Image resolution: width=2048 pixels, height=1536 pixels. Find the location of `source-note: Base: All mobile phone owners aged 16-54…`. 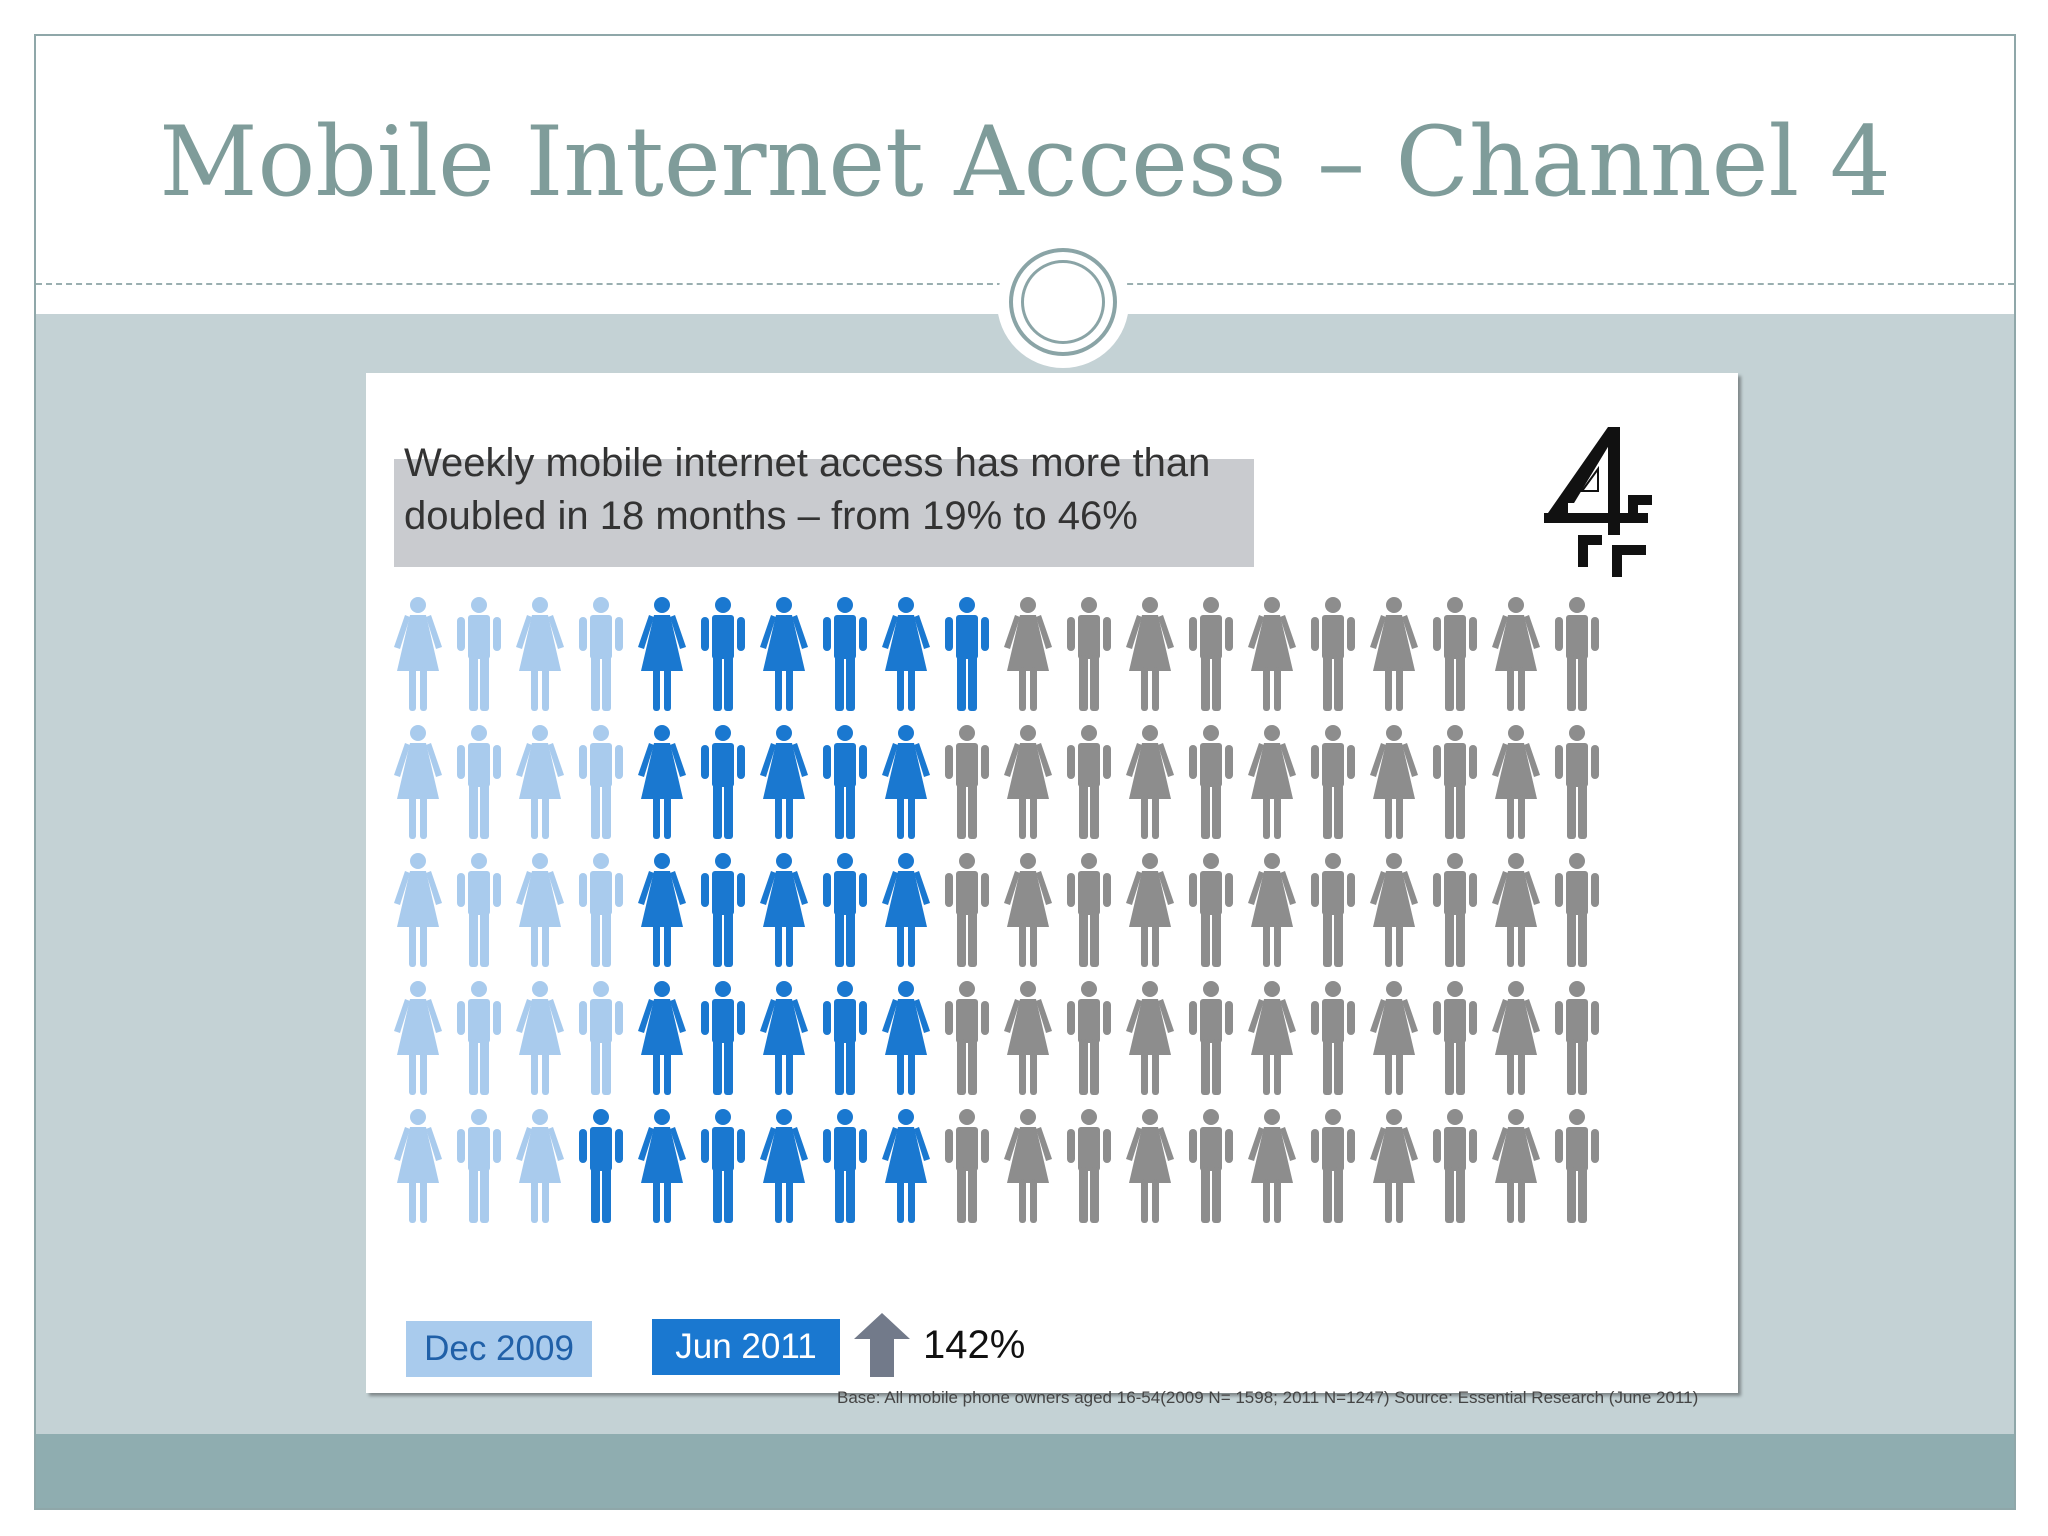

source-note: Base: All mobile phone owners aged 16-54… is located at coordinates (1268, 1397).